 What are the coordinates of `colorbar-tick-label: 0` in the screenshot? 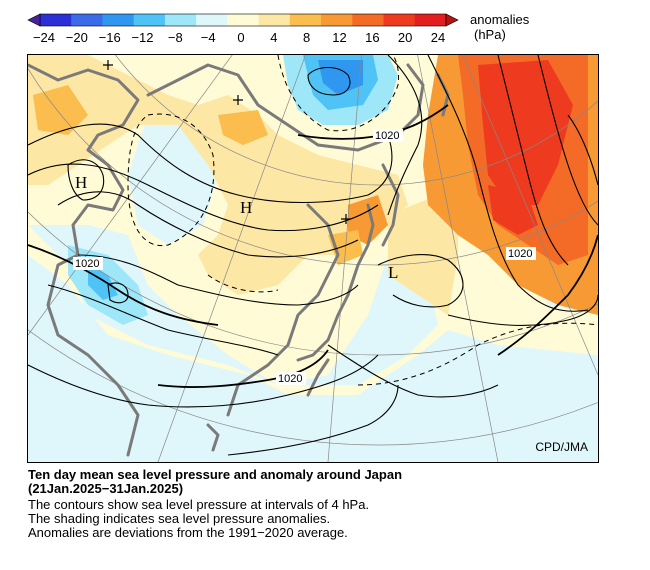 It's located at (241, 37).